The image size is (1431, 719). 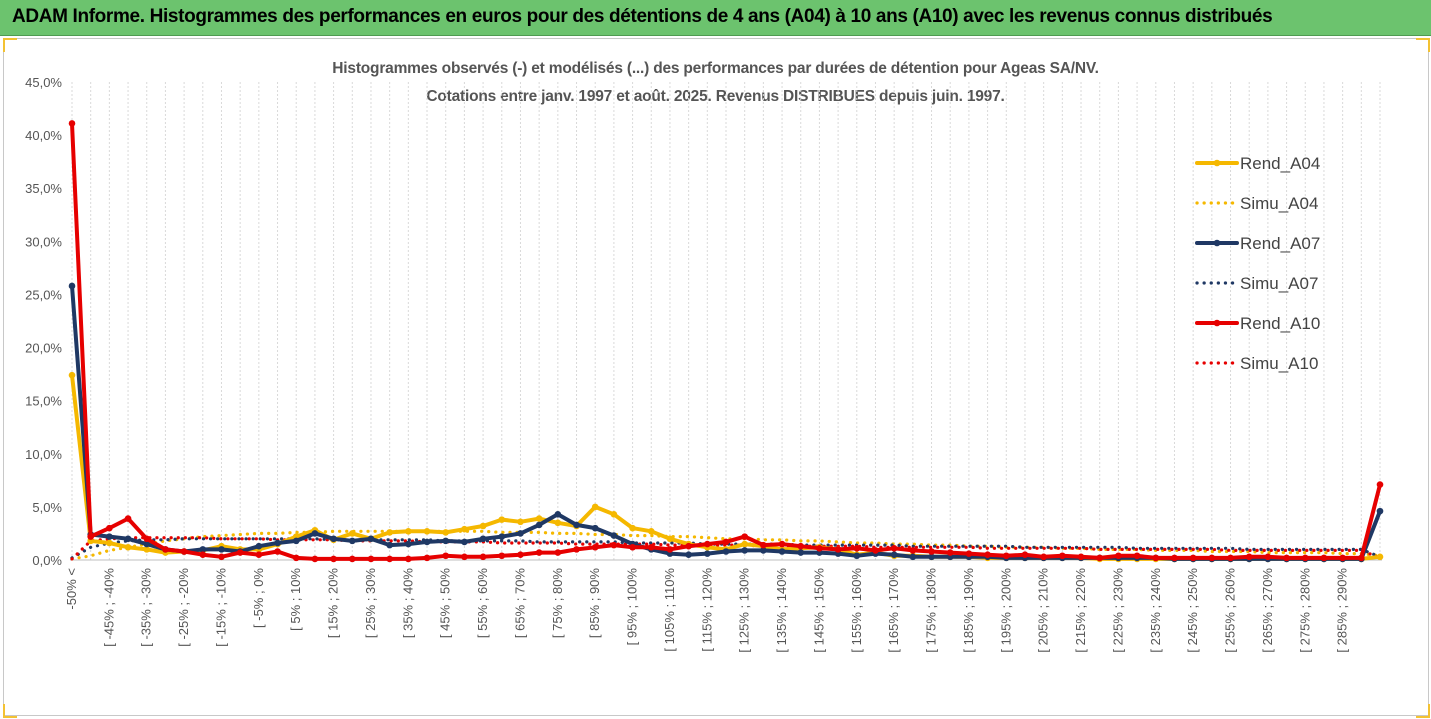 I want to click on y-tick-label: 25,0%, so click(x=43, y=294).